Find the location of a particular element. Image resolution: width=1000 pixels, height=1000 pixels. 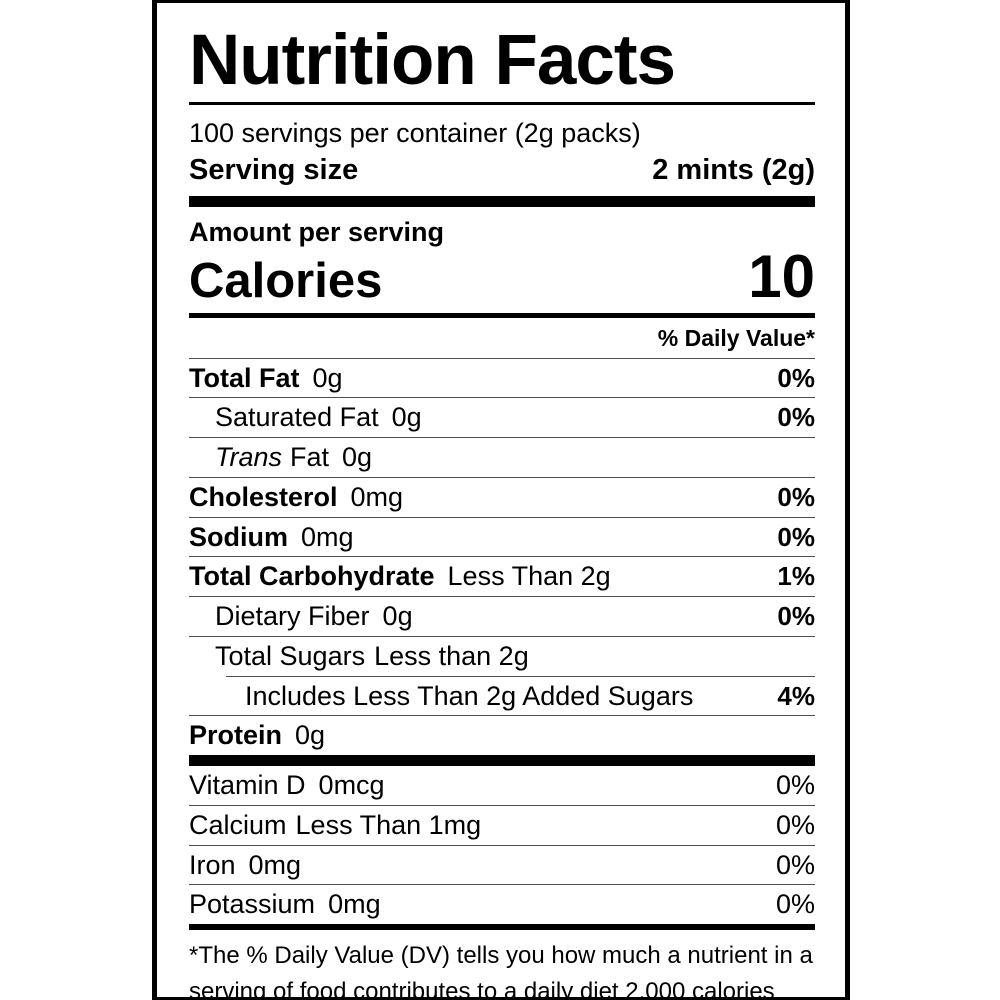

nutrient-name: Sodium is located at coordinates (238, 536).